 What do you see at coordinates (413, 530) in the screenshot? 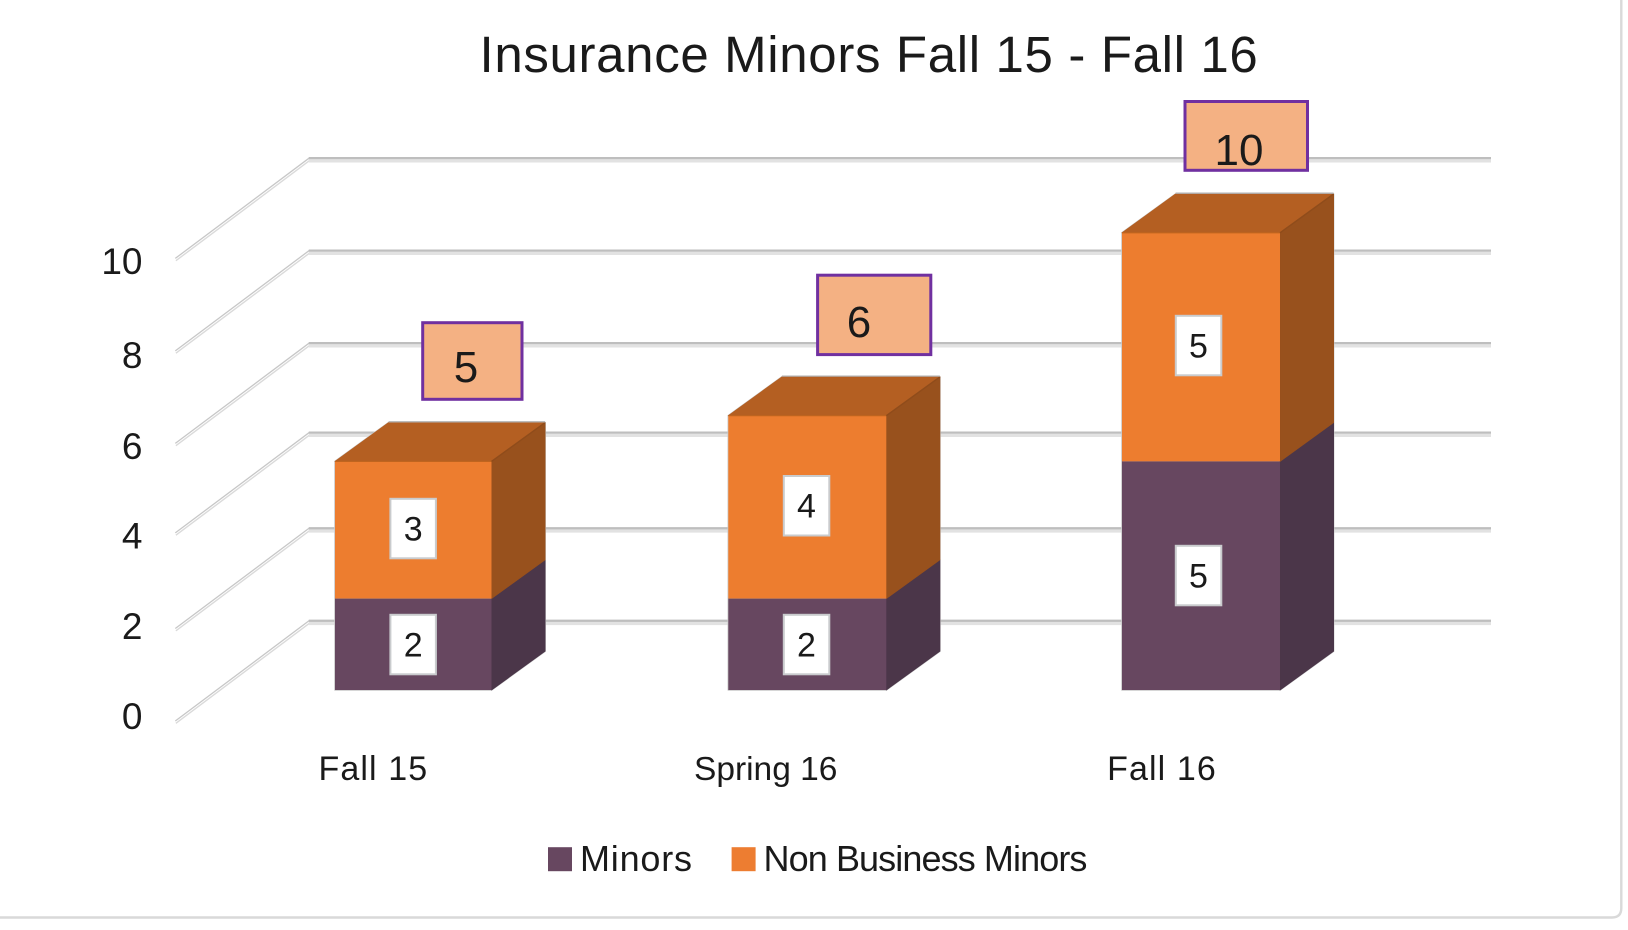
I see `svg-text: 3` at bounding box center [413, 530].